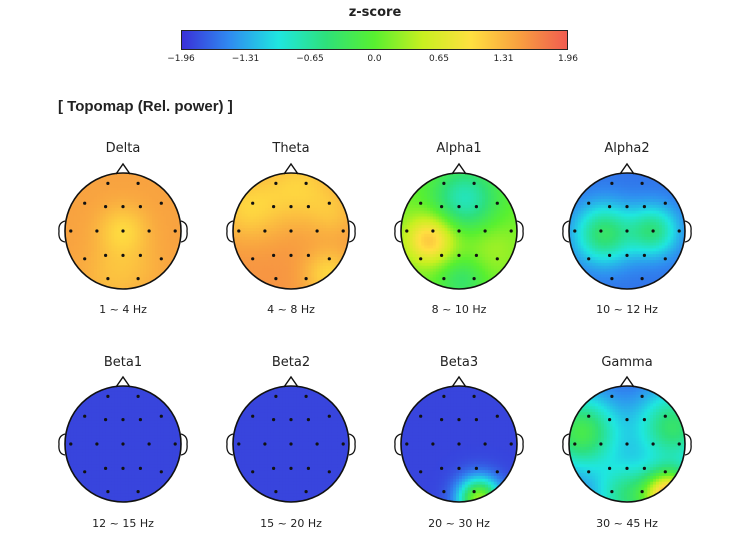  I want to click on map-frequency-range: 10 ~ 12 Hz, so click(627, 309).